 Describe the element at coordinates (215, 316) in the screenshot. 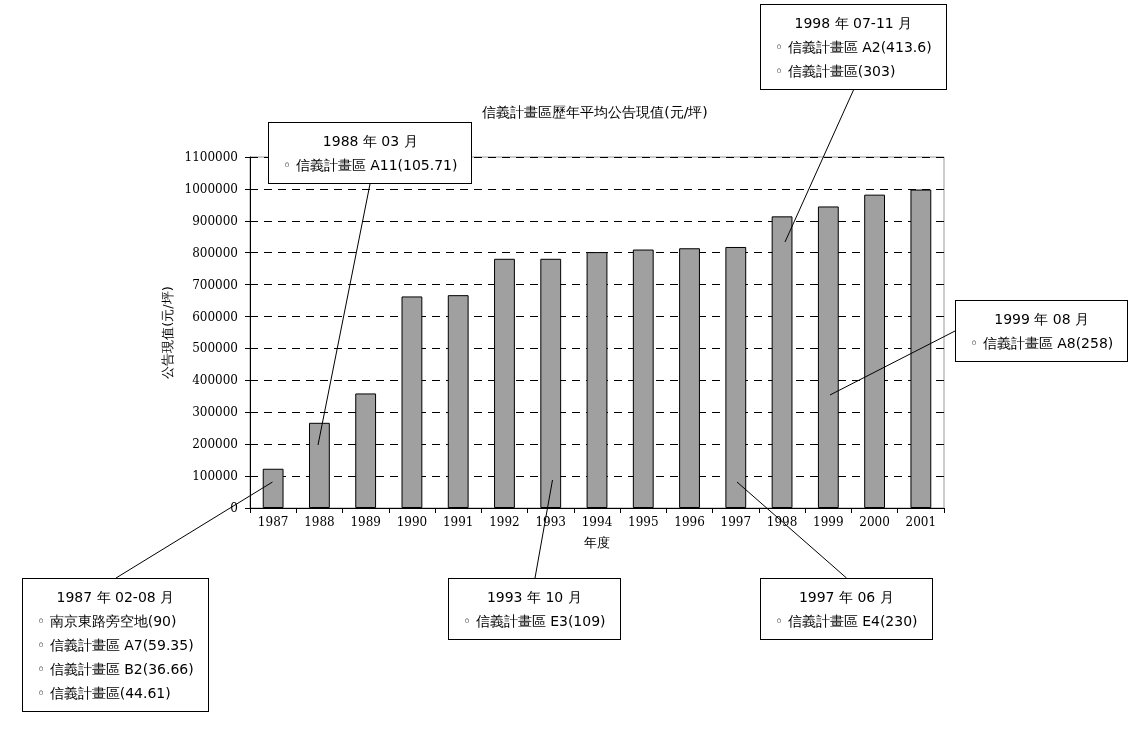

I see `y-tick-label: 600000` at that location.